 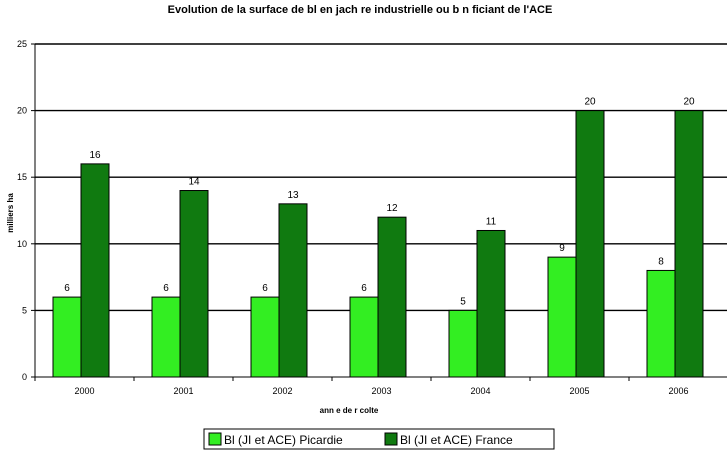 What do you see at coordinates (562, 317) in the screenshot?
I see `bar-picardie-2005` at bounding box center [562, 317].